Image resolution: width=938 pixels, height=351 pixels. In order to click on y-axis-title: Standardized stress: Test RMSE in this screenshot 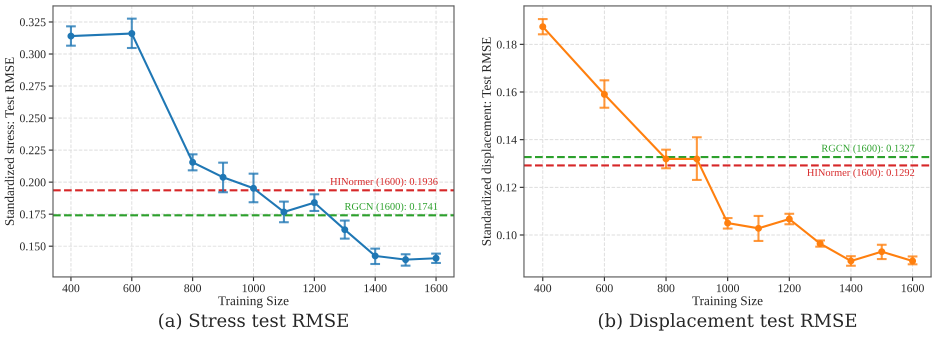, I will do `click(9, 141)`.